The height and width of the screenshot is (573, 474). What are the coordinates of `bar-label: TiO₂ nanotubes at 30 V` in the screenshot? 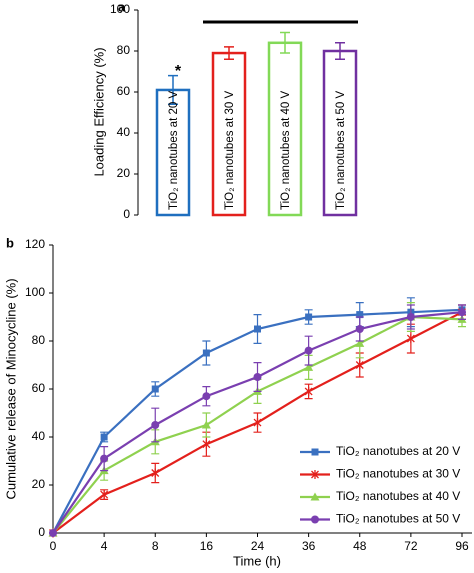 It's located at (230, 150).